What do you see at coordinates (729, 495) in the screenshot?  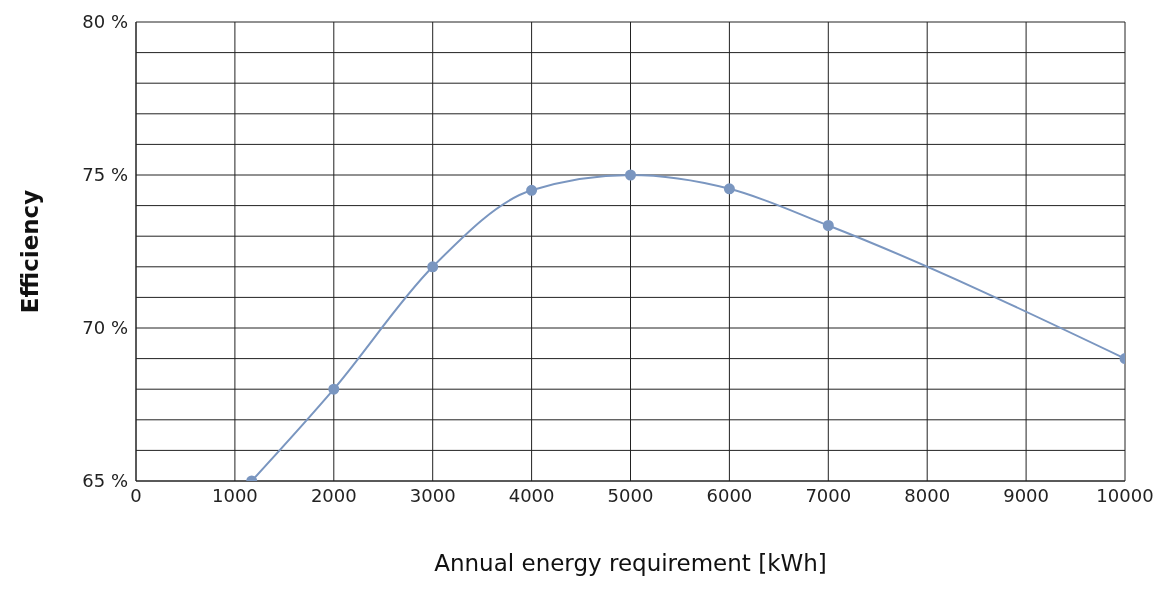 I see `x-tick-label: 6000` at bounding box center [729, 495].